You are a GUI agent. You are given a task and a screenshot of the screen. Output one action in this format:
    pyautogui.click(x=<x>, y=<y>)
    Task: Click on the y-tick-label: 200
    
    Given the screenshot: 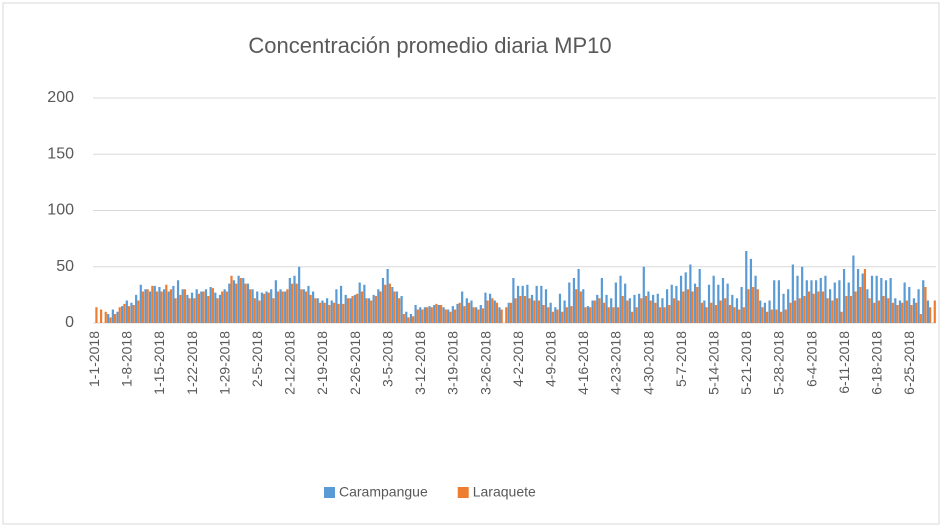 What is the action you would take?
    pyautogui.click(x=60, y=97)
    